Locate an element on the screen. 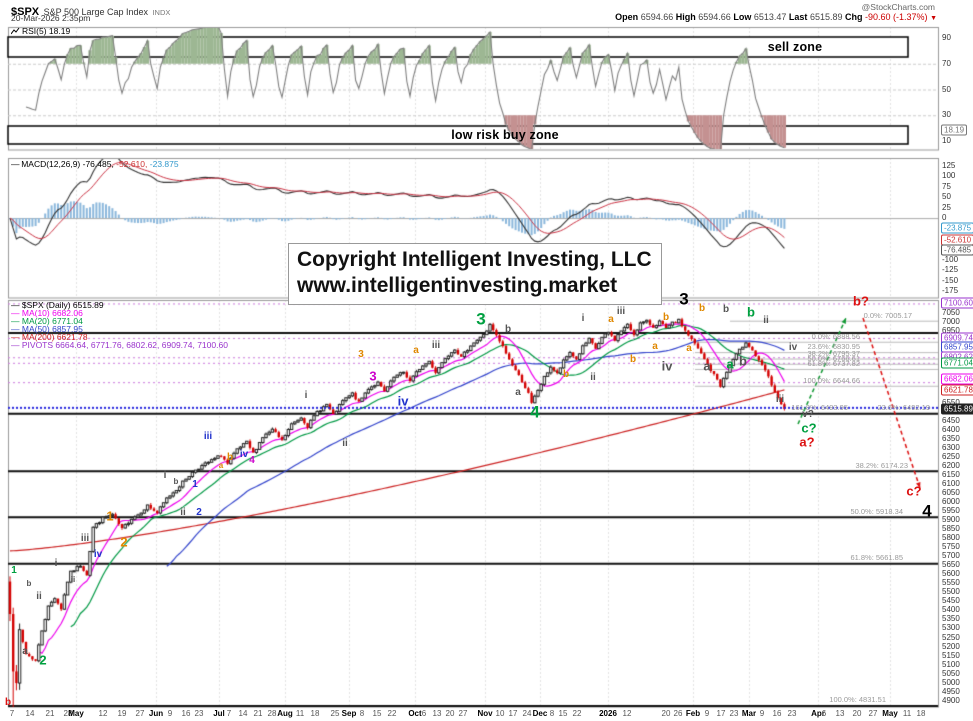  axis-tick-label: 5850 is located at coordinates (951, 529).